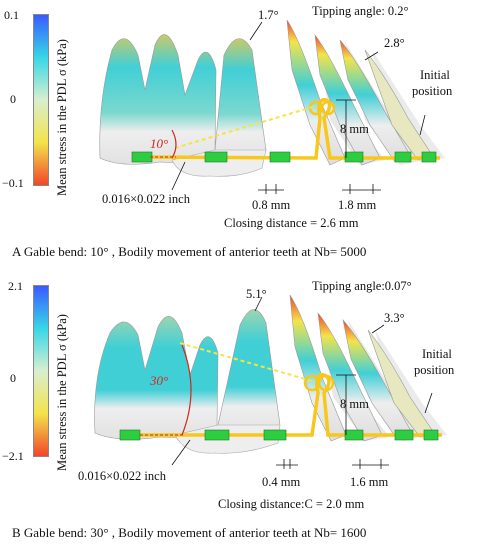 The height and width of the screenshot is (550, 483). What do you see at coordinates (256, 294) in the screenshot?
I see `angle-left-label: 5.1°` at bounding box center [256, 294].